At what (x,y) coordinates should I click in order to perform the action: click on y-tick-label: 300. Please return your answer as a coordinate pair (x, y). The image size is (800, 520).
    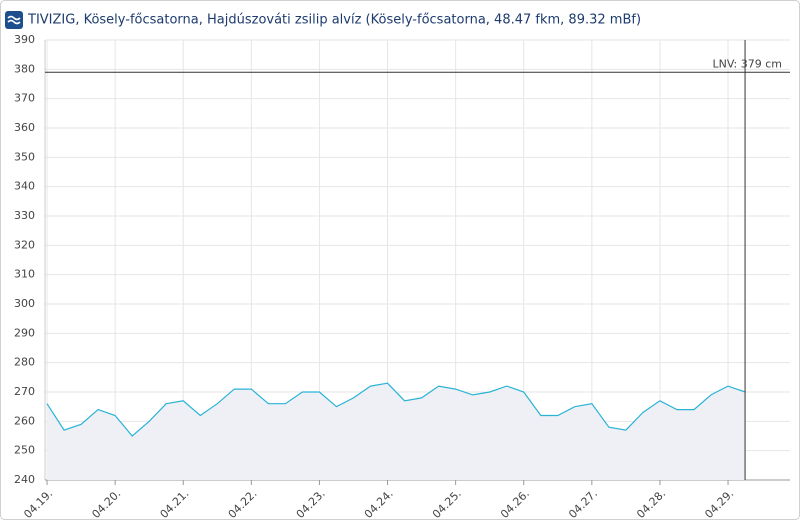
    Looking at the image, I should click on (24, 303).